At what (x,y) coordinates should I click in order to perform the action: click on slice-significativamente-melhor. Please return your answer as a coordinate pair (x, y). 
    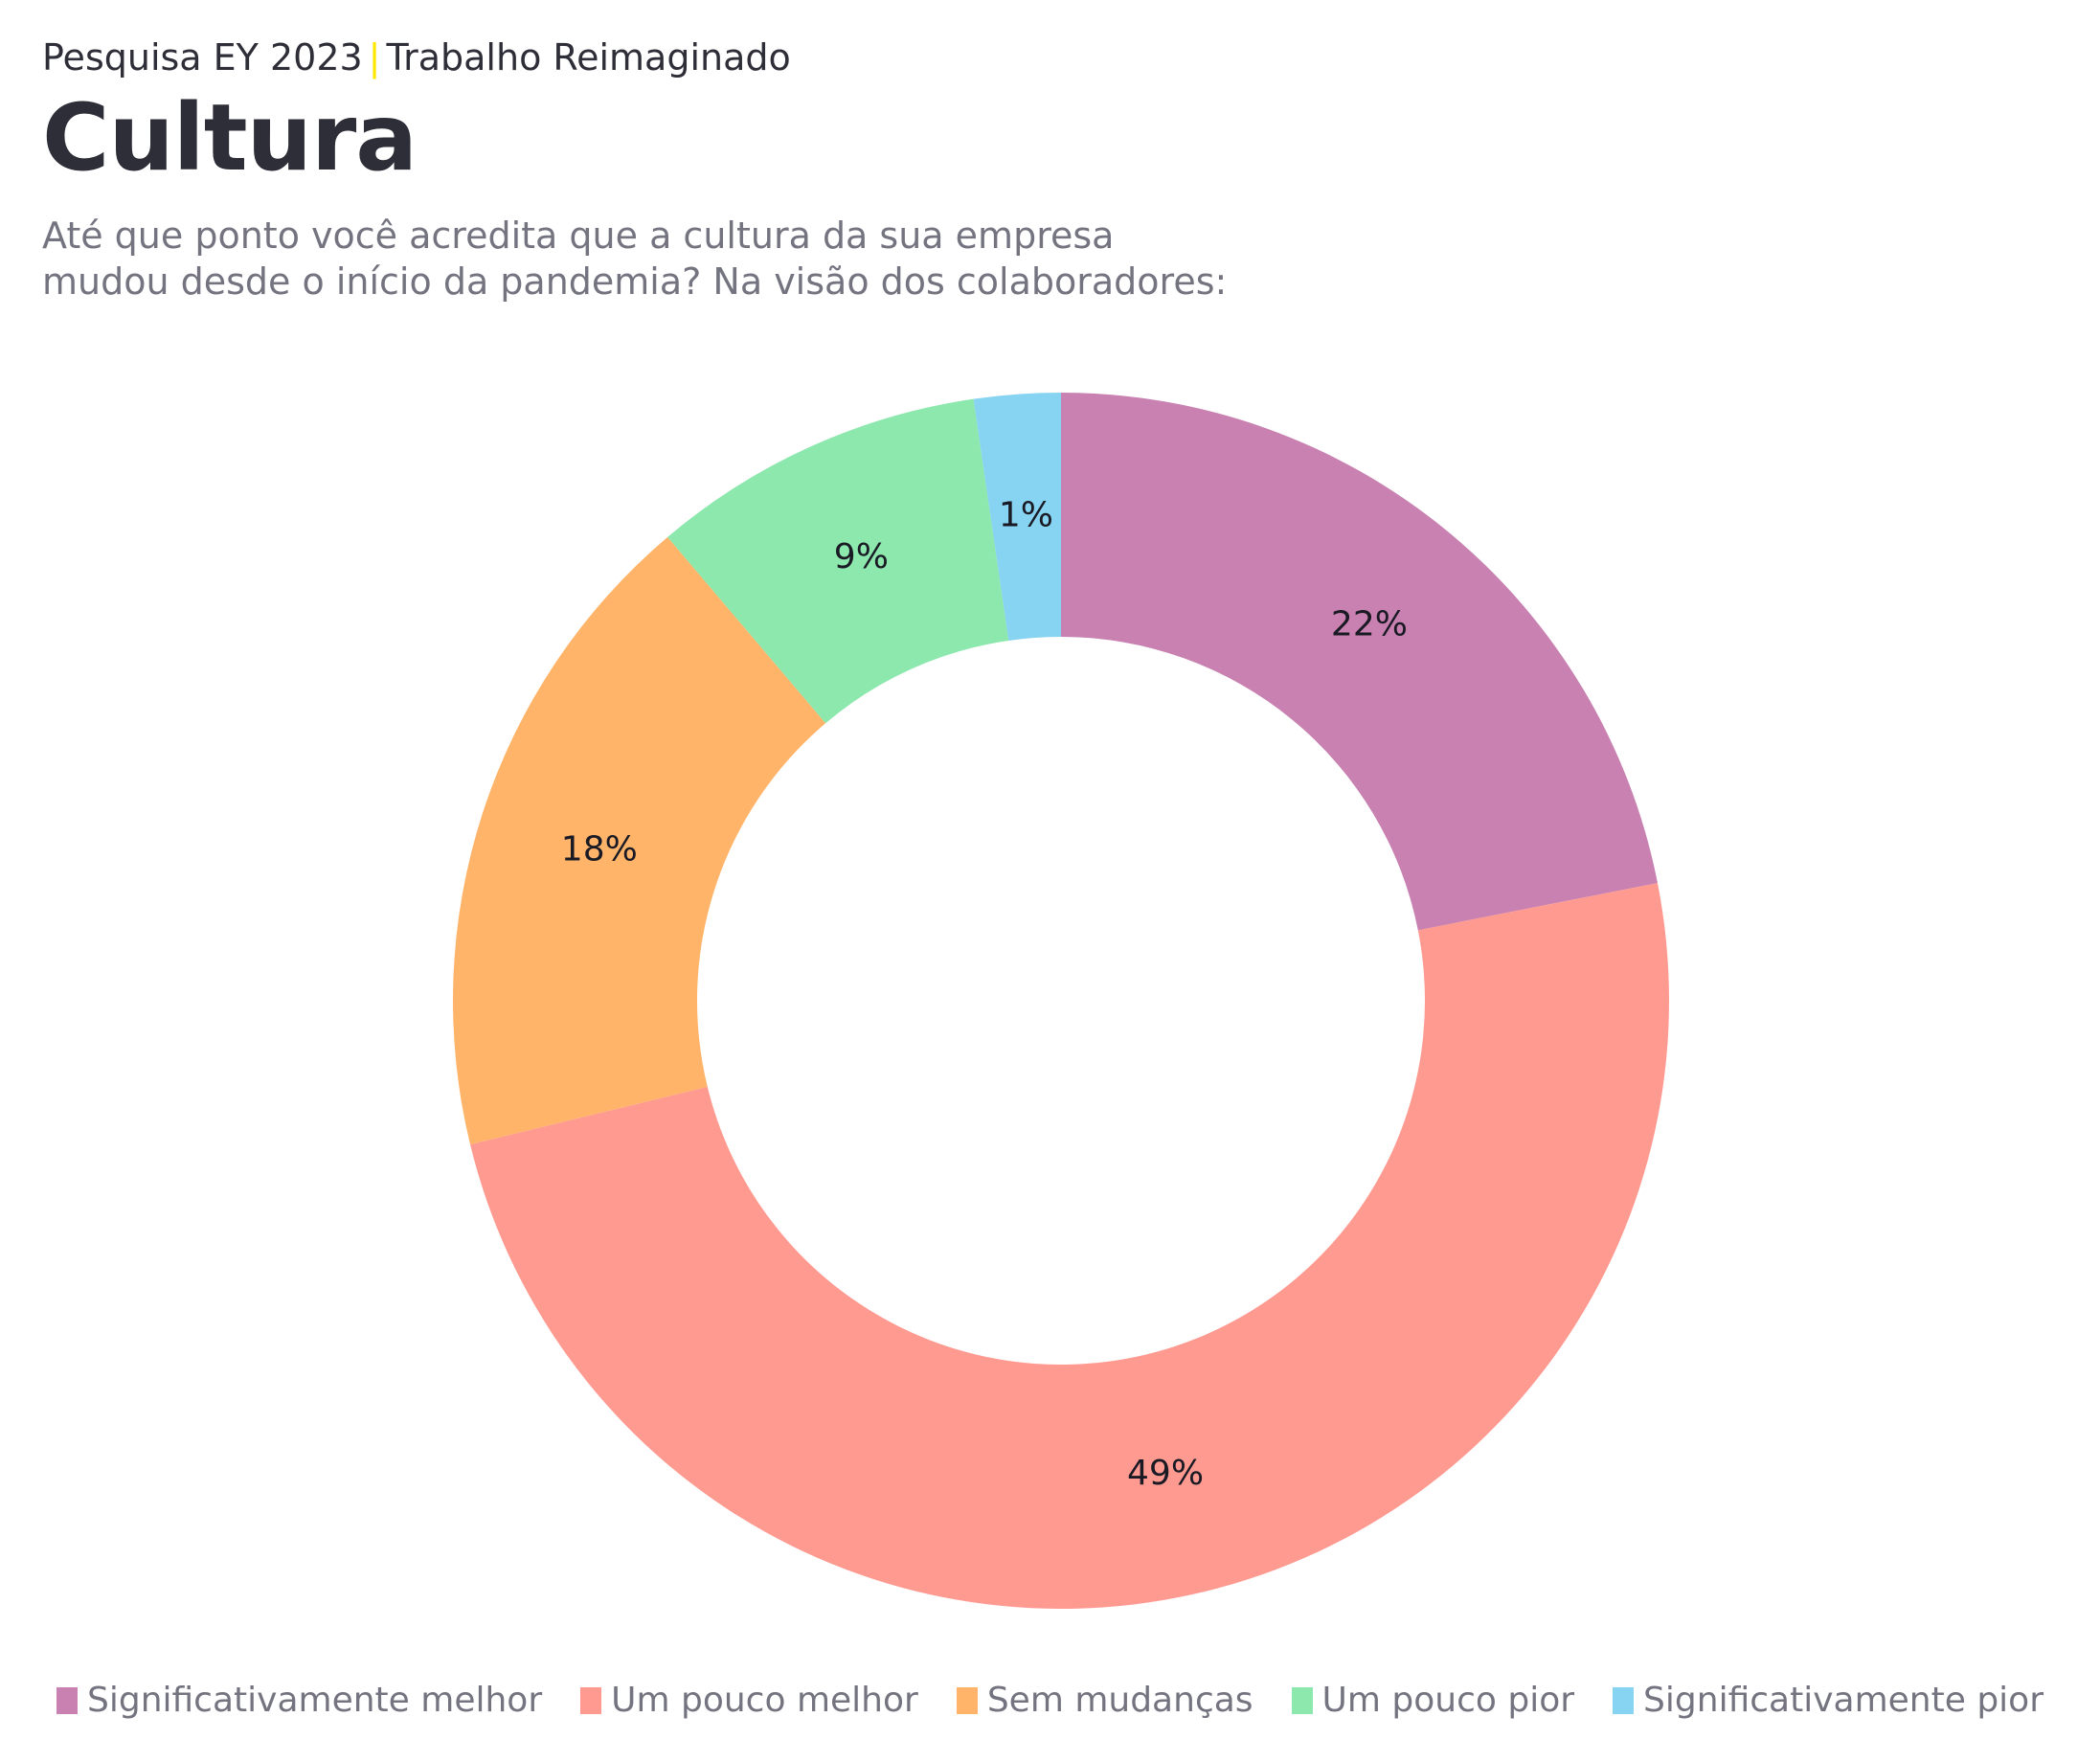
    Looking at the image, I should click on (1359, 662).